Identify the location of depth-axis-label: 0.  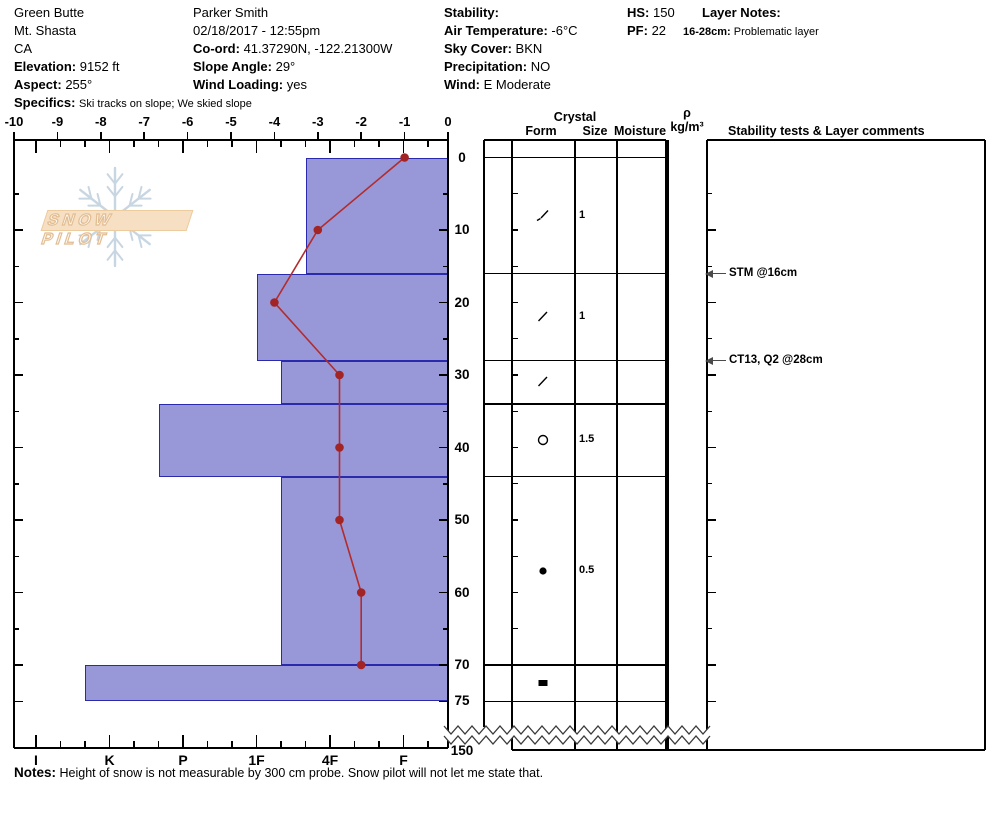
(462, 157).